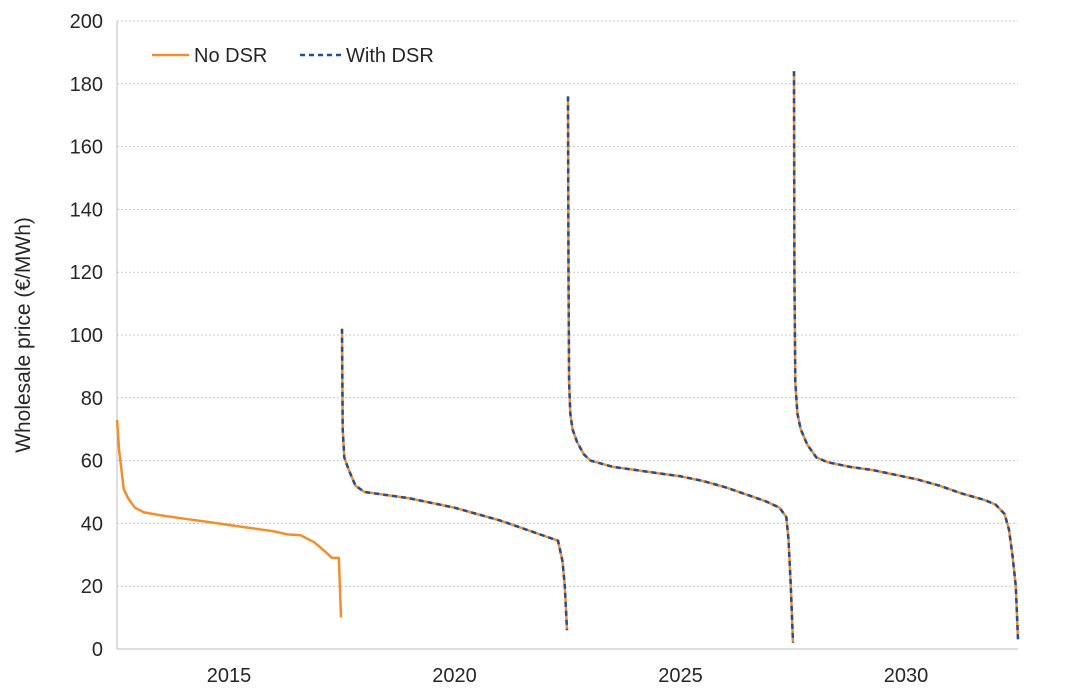 Image resolution: width=1065 pixels, height=691 pixels. What do you see at coordinates (454, 676) in the screenshot?
I see `x-category-label: 2020` at bounding box center [454, 676].